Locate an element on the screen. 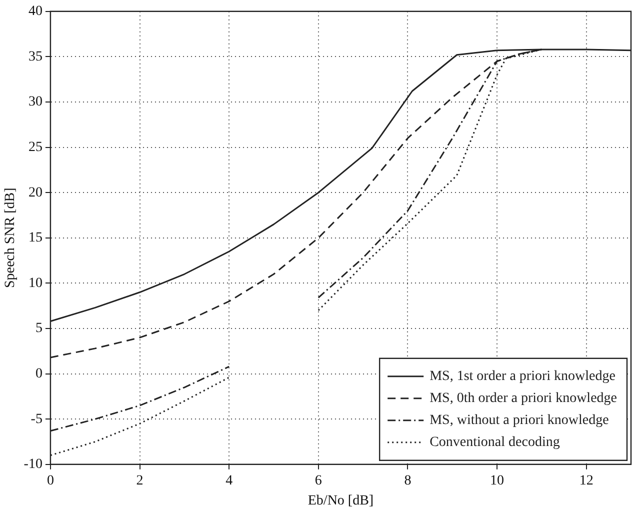  x-tick-label: 10 is located at coordinates (497, 480).